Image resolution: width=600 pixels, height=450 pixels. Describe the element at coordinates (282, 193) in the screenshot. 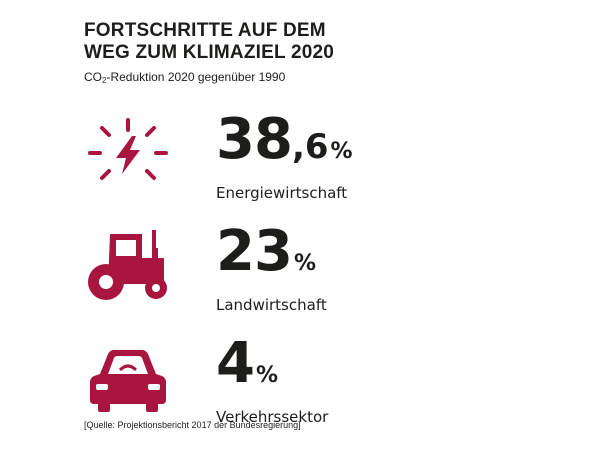

I see `stat-label: Energiewirtschaft` at that location.